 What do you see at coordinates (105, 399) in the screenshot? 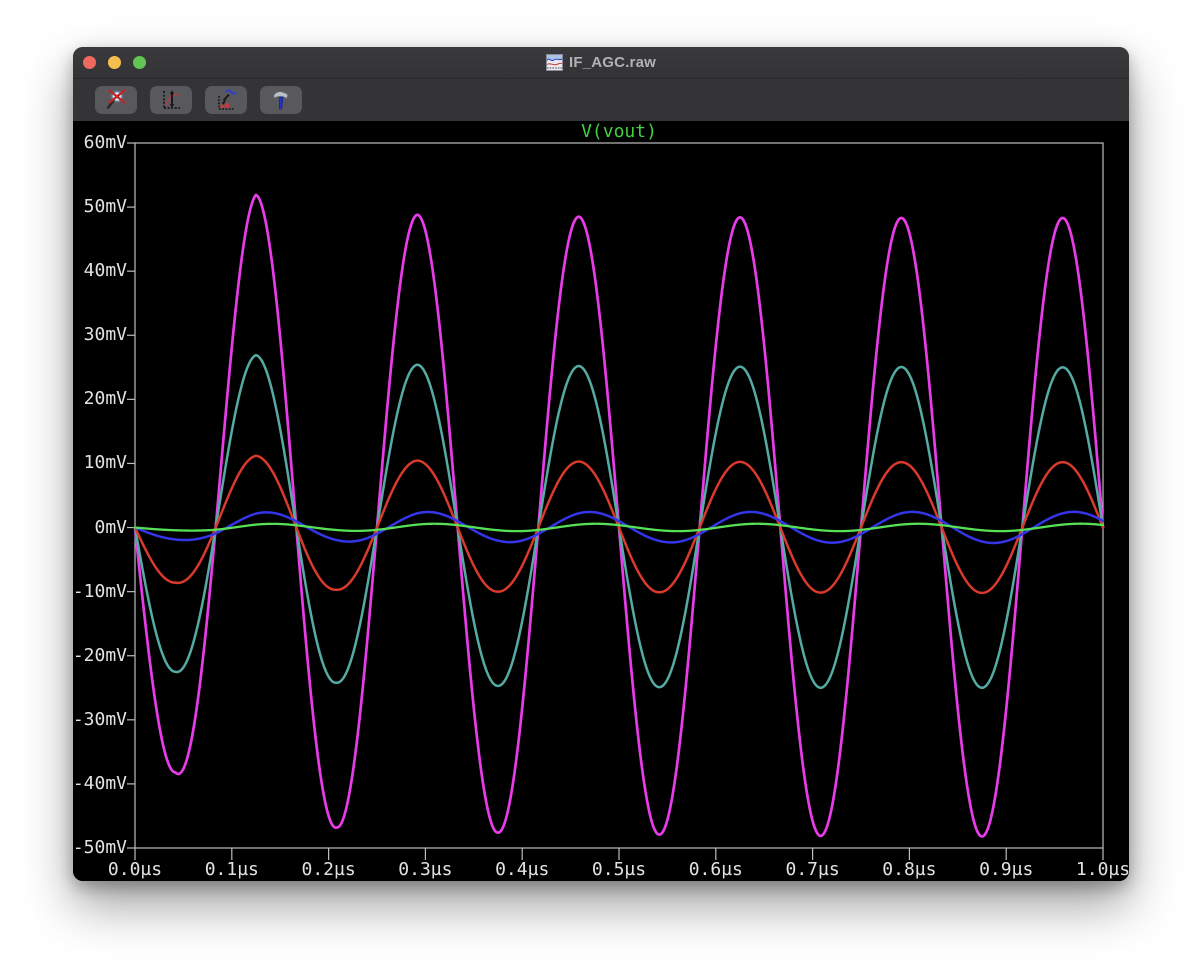
I see `y-tick-label: 20mV` at bounding box center [105, 399].